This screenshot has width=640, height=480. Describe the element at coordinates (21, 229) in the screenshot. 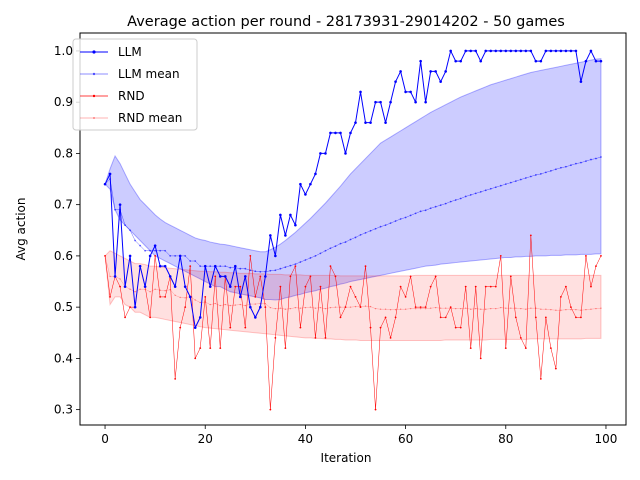

I see `y-axis-label: Avg action` at that location.